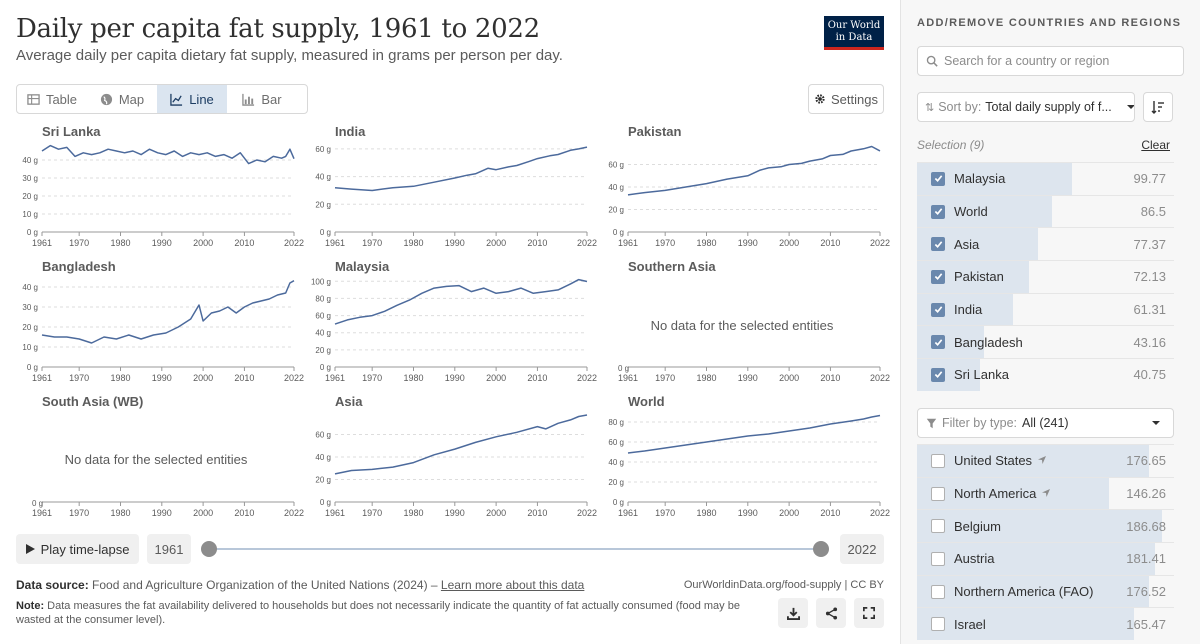 Image resolution: width=1200 pixels, height=644 pixels. What do you see at coordinates (1149, 179) in the screenshot?
I see `entity-value: 99.77` at bounding box center [1149, 179].